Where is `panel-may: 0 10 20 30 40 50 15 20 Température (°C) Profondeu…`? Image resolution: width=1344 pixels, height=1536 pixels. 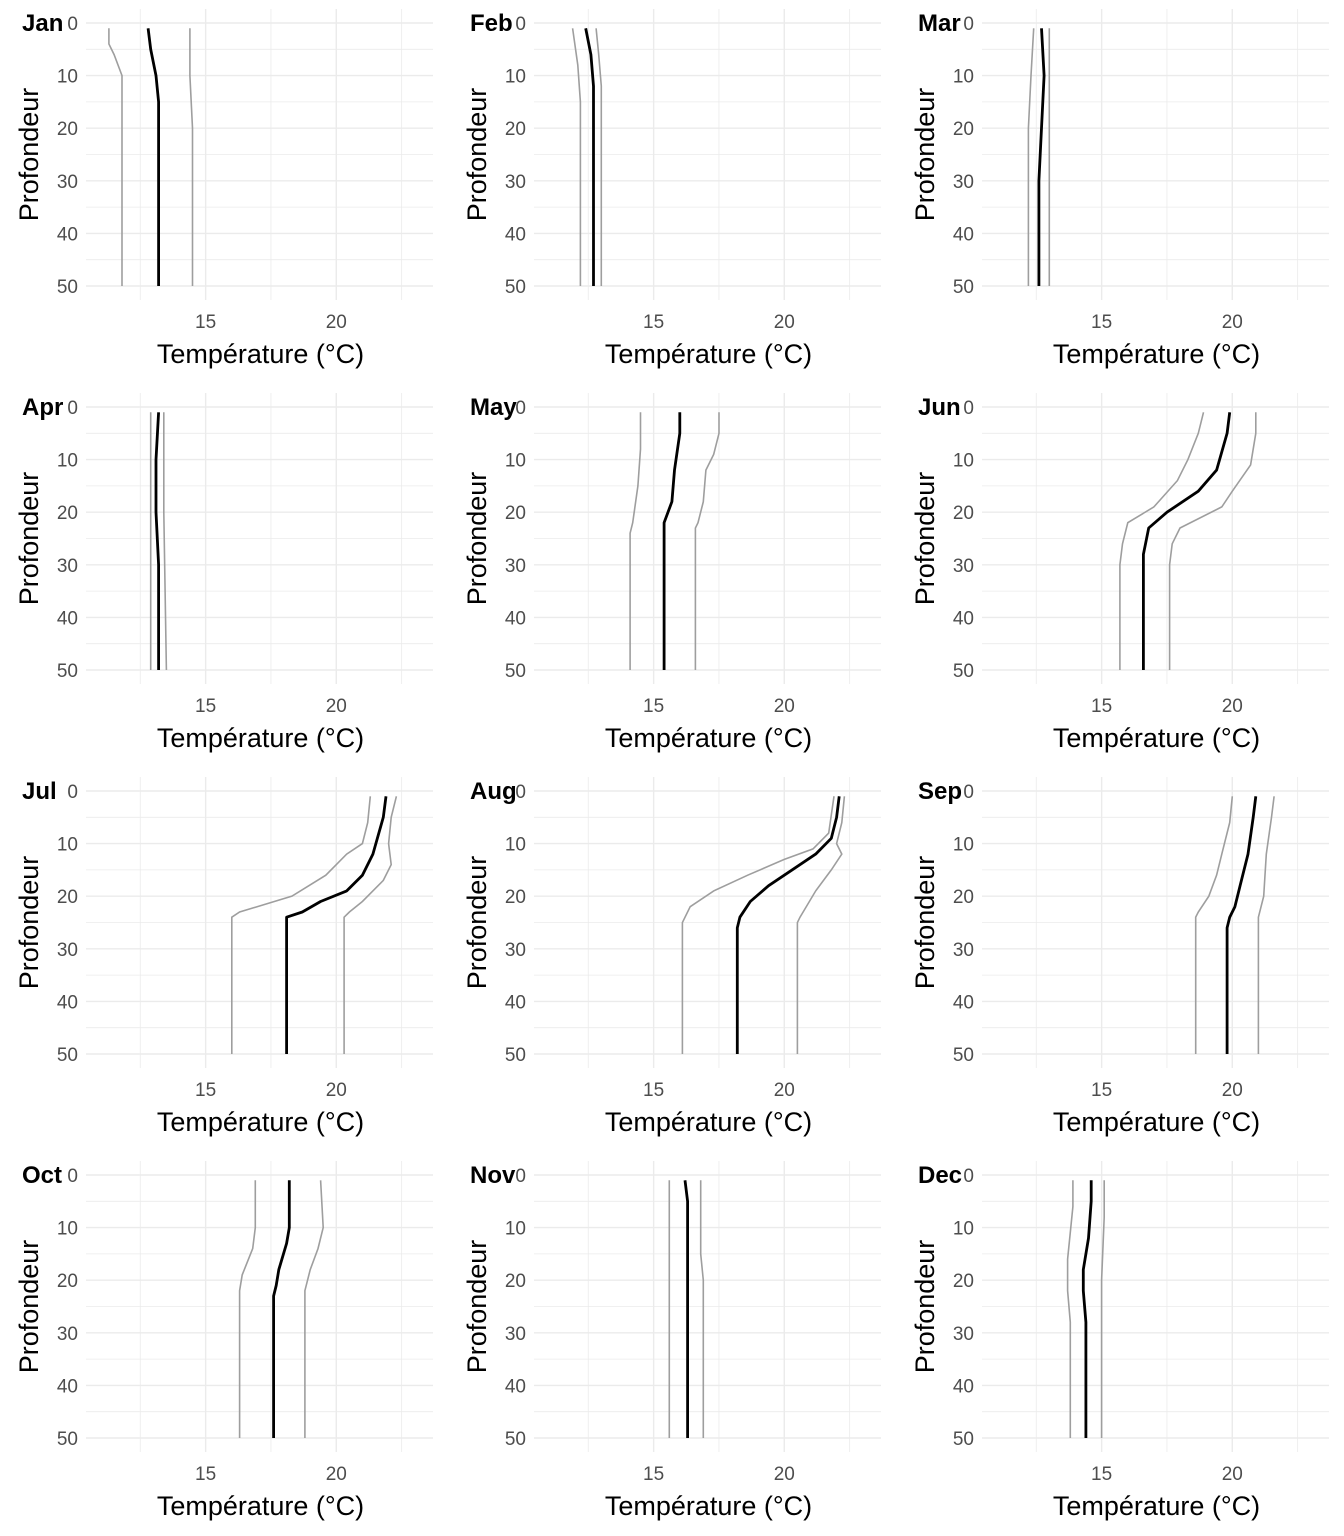 panel-may: 0 10 20 30 40 50 15 20 Température (°C) Profondeu… is located at coordinates (672, 576).